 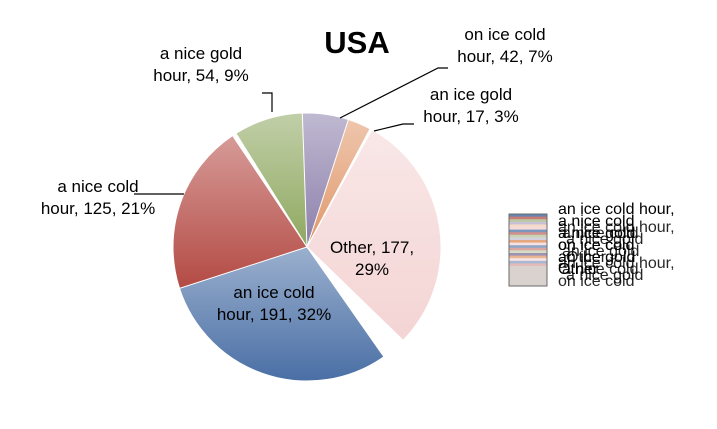 I want to click on data-label-3: on ice cold hour, 42, 7%, so click(x=504, y=45).